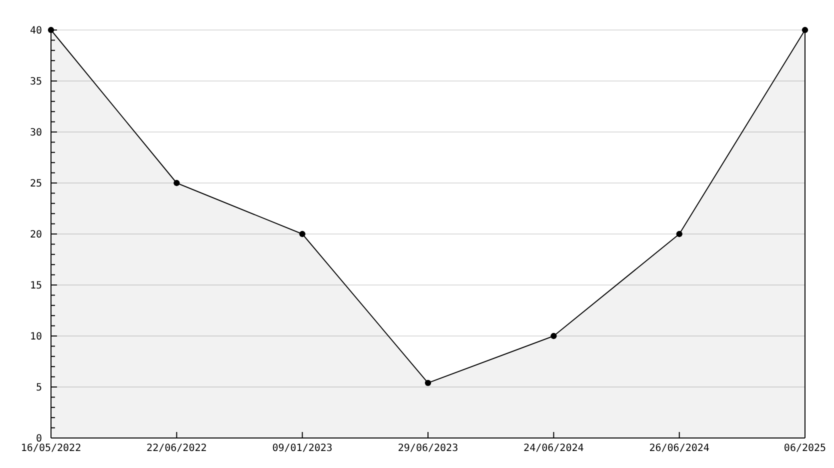 The height and width of the screenshot is (468, 834). I want to click on y-tick-label: 15, so click(36, 286).